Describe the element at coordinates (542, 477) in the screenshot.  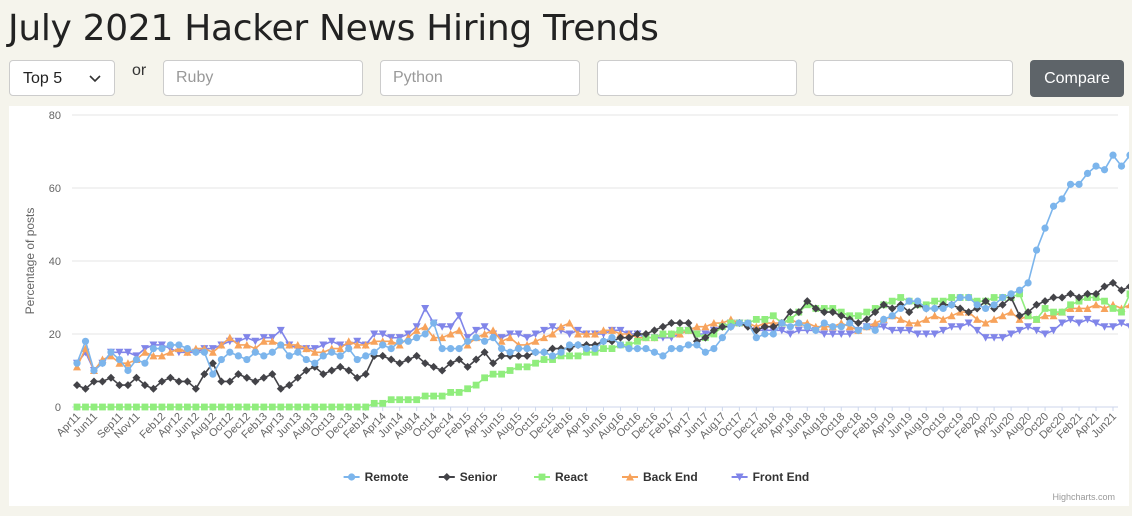
I see `legend-marker` at that location.